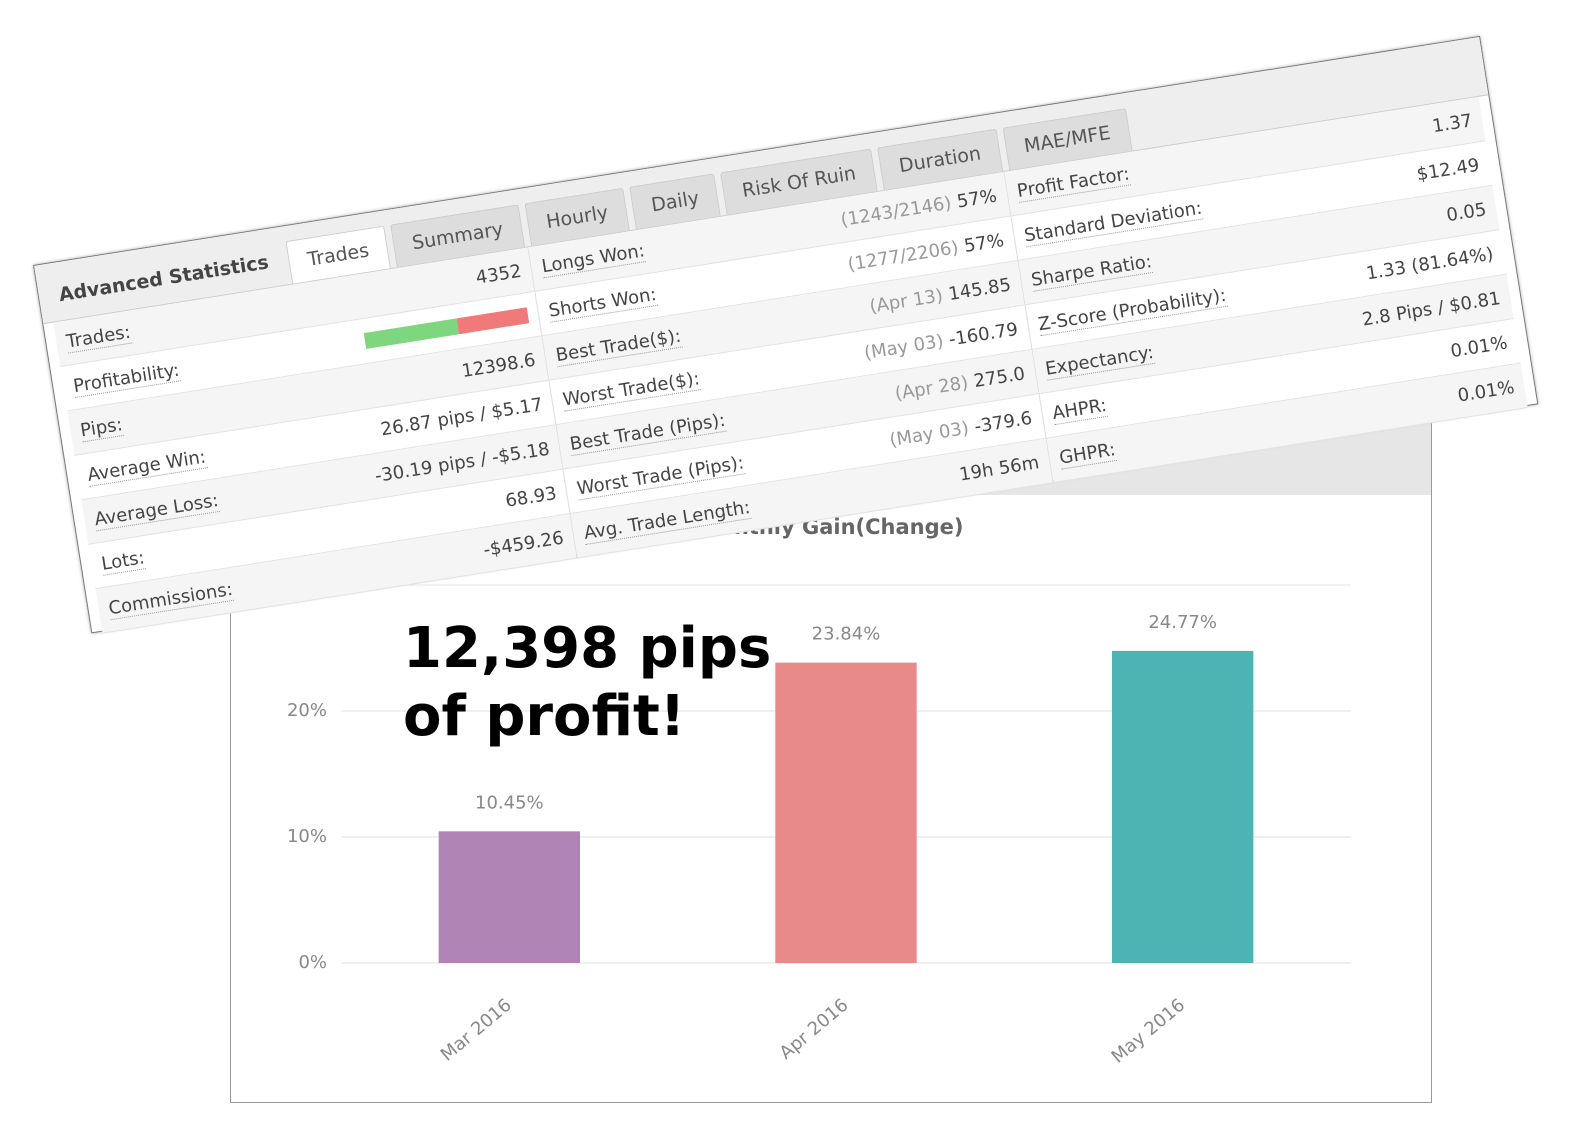 This screenshot has height=1148, width=1580. I want to click on stat-label: Trades:, so click(98, 337).